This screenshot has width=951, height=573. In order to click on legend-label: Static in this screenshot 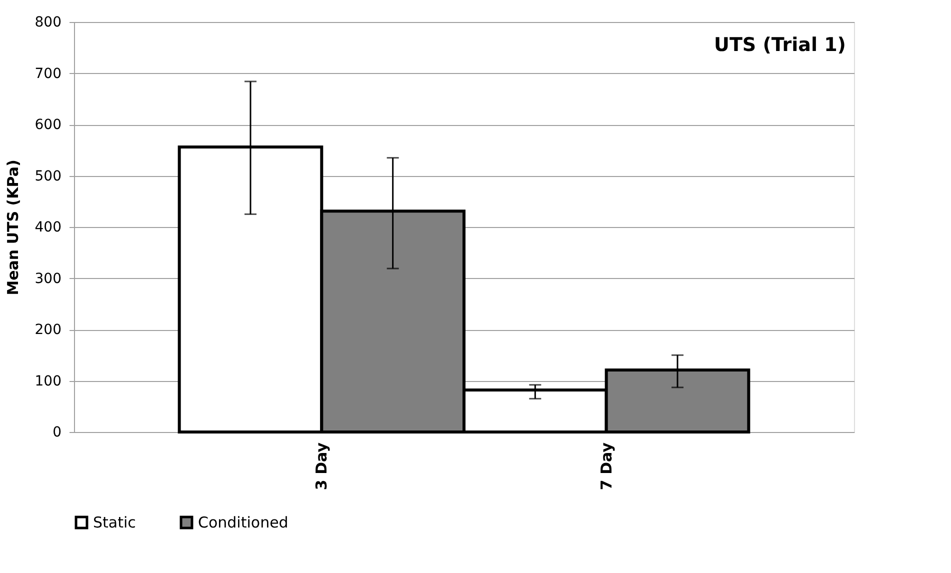, I will do `click(114, 523)`.